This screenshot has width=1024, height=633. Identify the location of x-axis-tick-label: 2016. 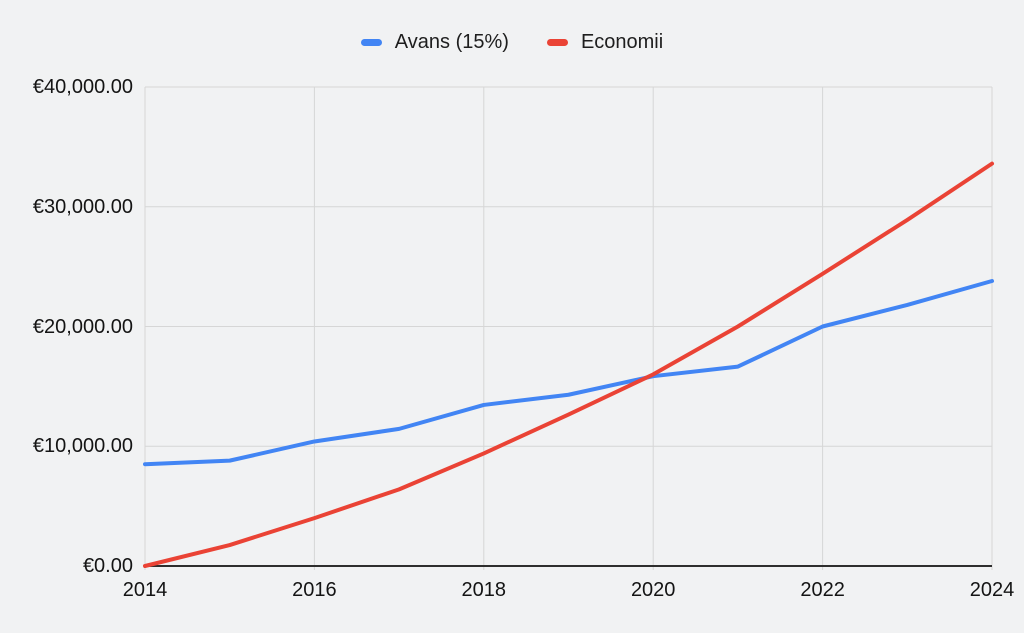
(314, 590).